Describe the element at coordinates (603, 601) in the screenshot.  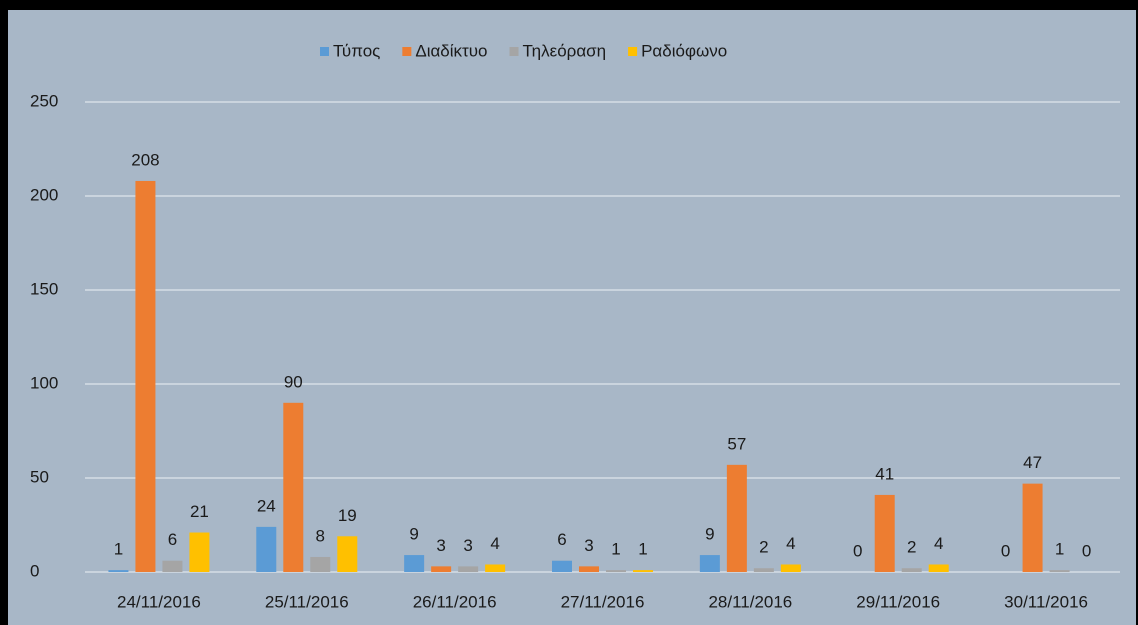
I see `x-tick-label: 27/11/2016` at that location.